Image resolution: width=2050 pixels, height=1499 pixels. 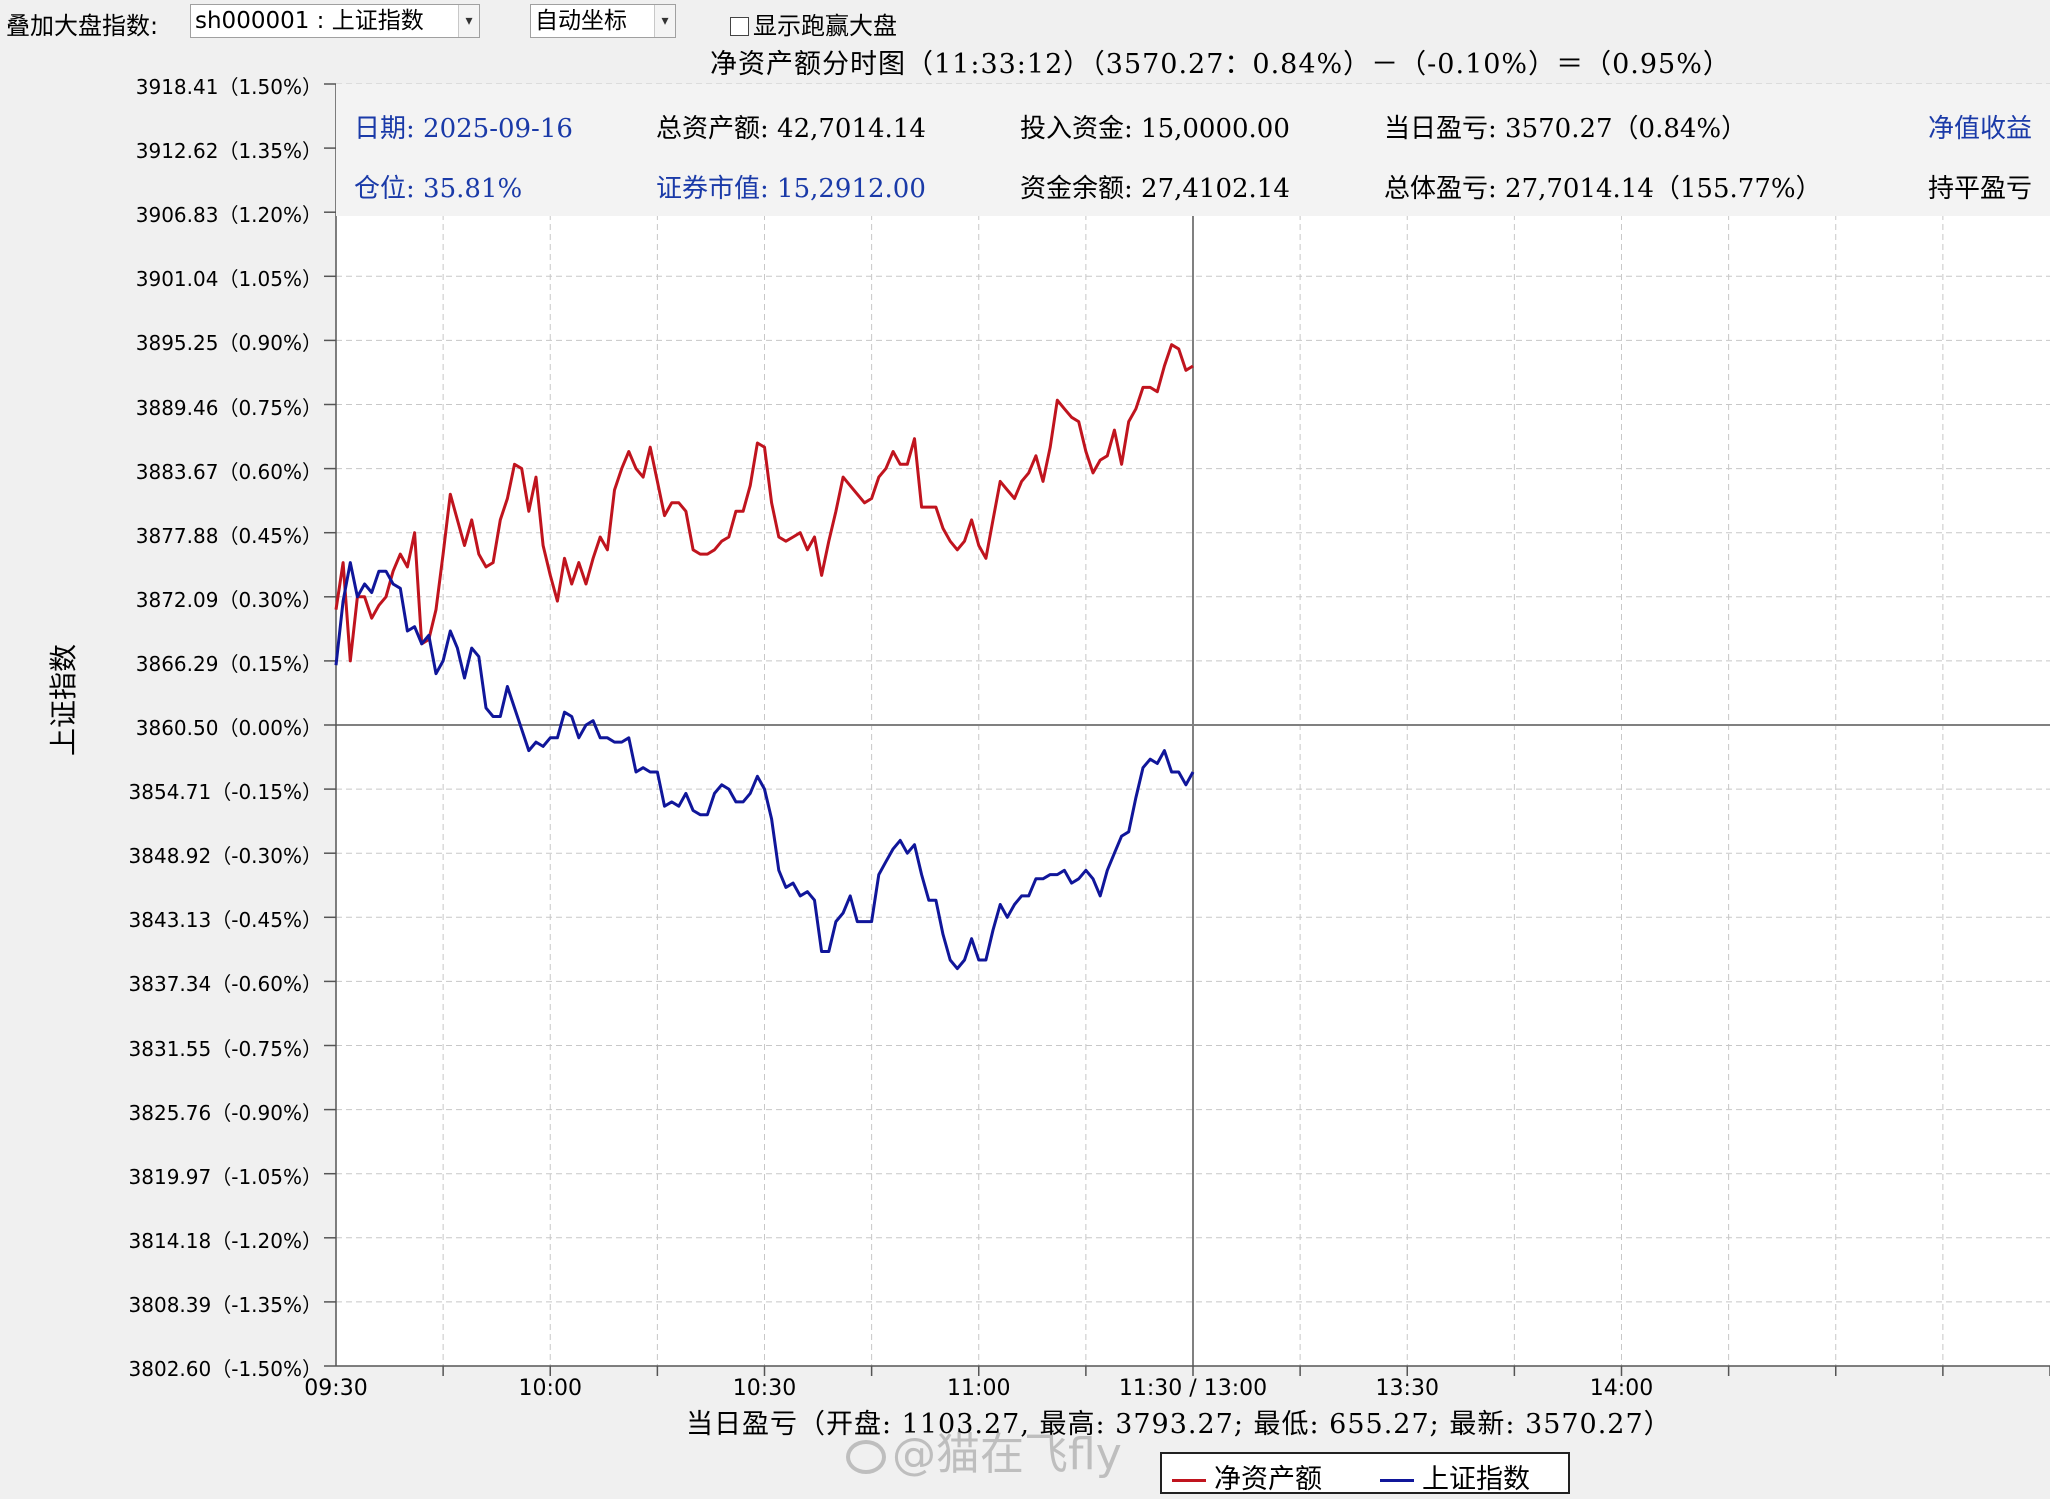 What do you see at coordinates (1621, 1388) in the screenshot?
I see `x-tick-label: 14:00` at bounding box center [1621, 1388].